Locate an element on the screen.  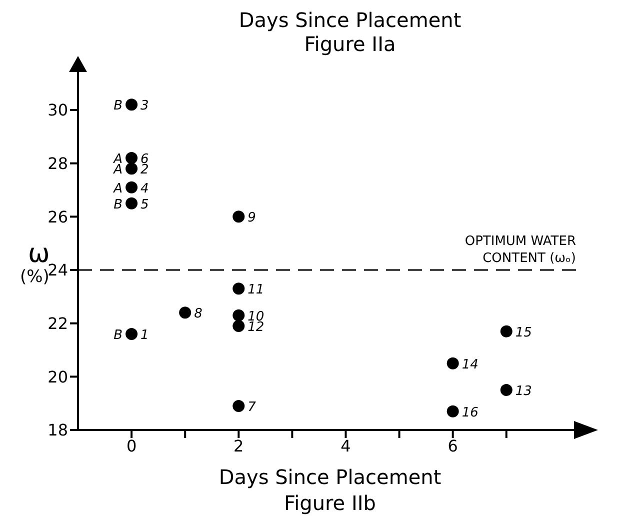
y-axis-title: ω (%) is located at coordinates (35, 263).